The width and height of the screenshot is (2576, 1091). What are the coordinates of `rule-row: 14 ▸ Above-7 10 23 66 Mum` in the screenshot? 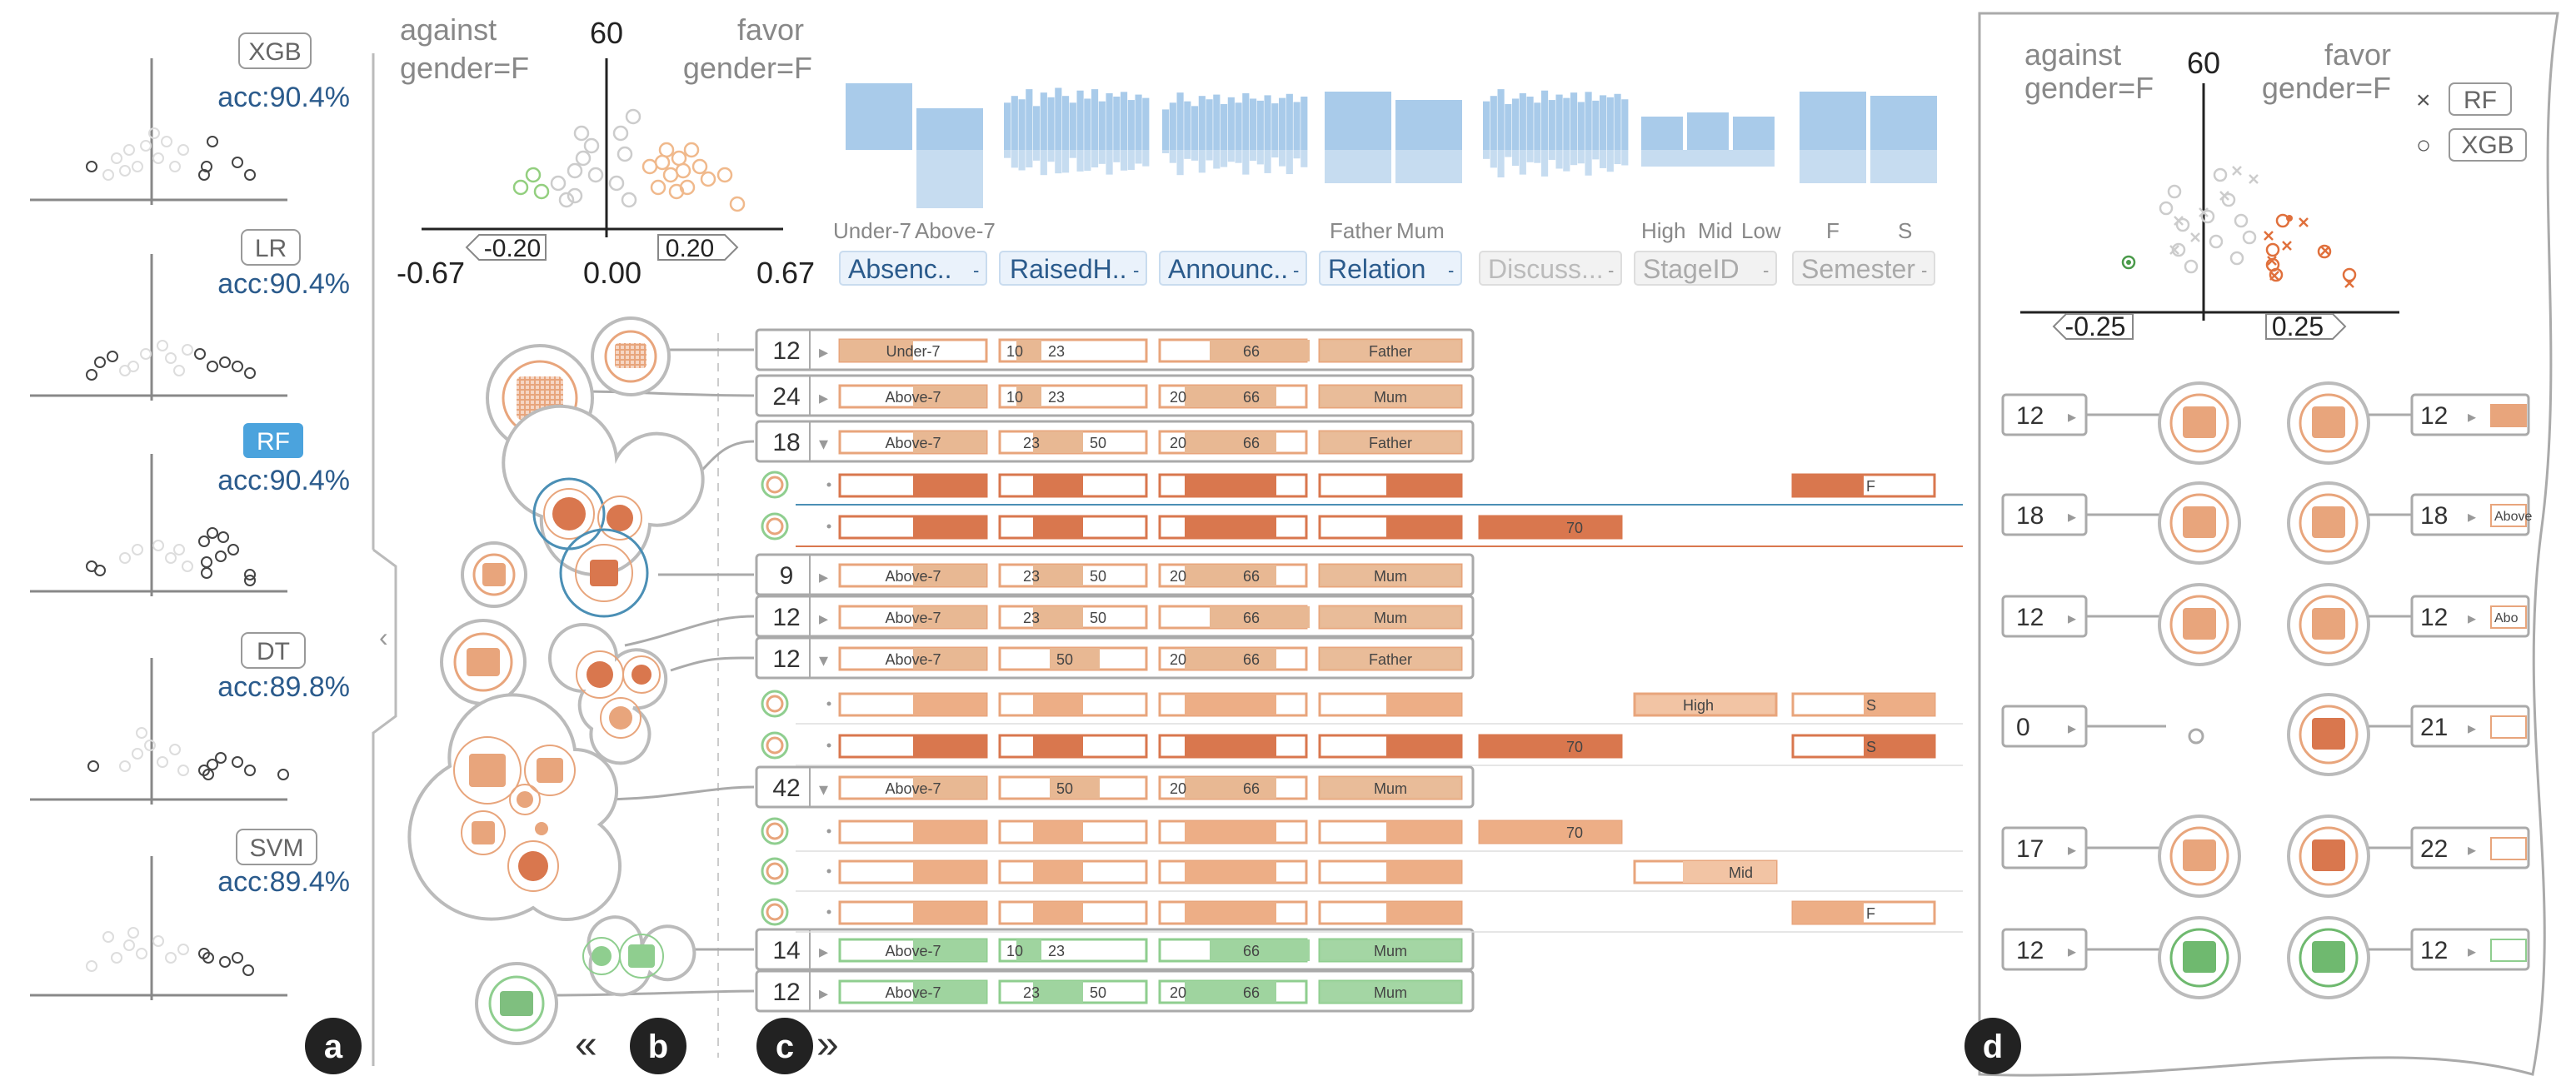 It's located at (1115, 949).